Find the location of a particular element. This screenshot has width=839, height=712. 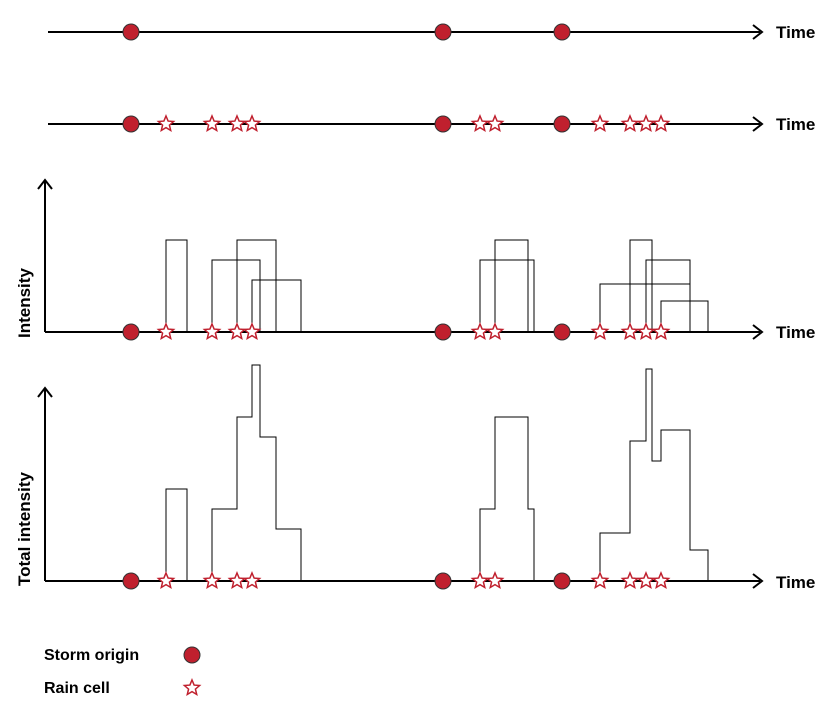

legend: Storm origin Rain cell is located at coordinates (123, 671).